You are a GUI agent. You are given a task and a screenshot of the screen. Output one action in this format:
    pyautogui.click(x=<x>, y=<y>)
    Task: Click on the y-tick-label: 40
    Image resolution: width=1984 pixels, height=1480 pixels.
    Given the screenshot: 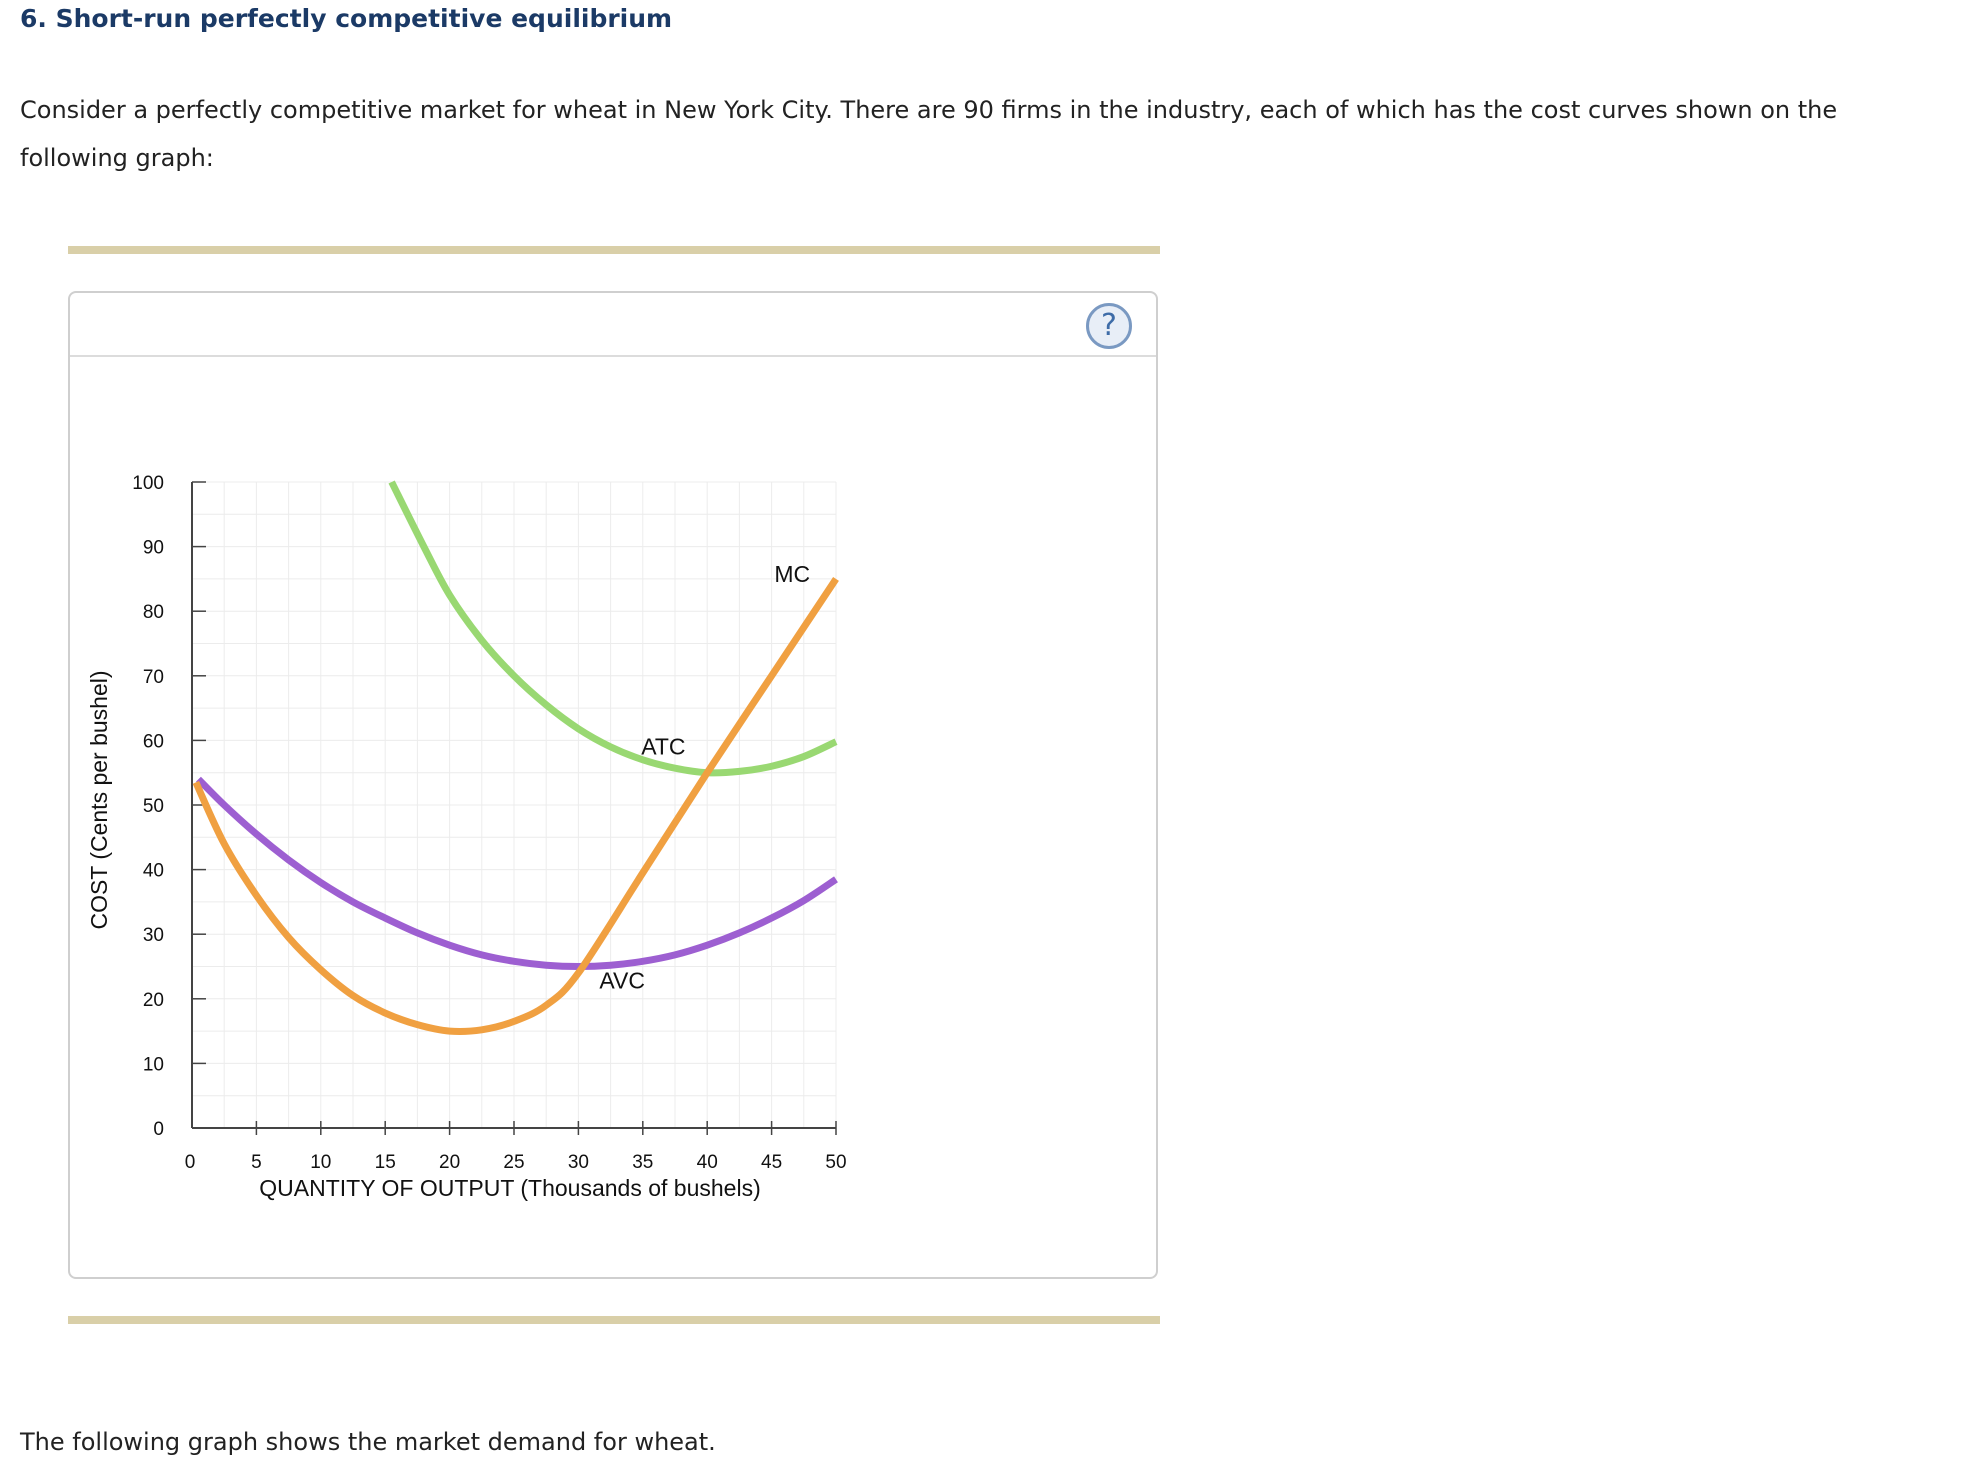 What is the action you would take?
    pyautogui.click(x=153, y=871)
    